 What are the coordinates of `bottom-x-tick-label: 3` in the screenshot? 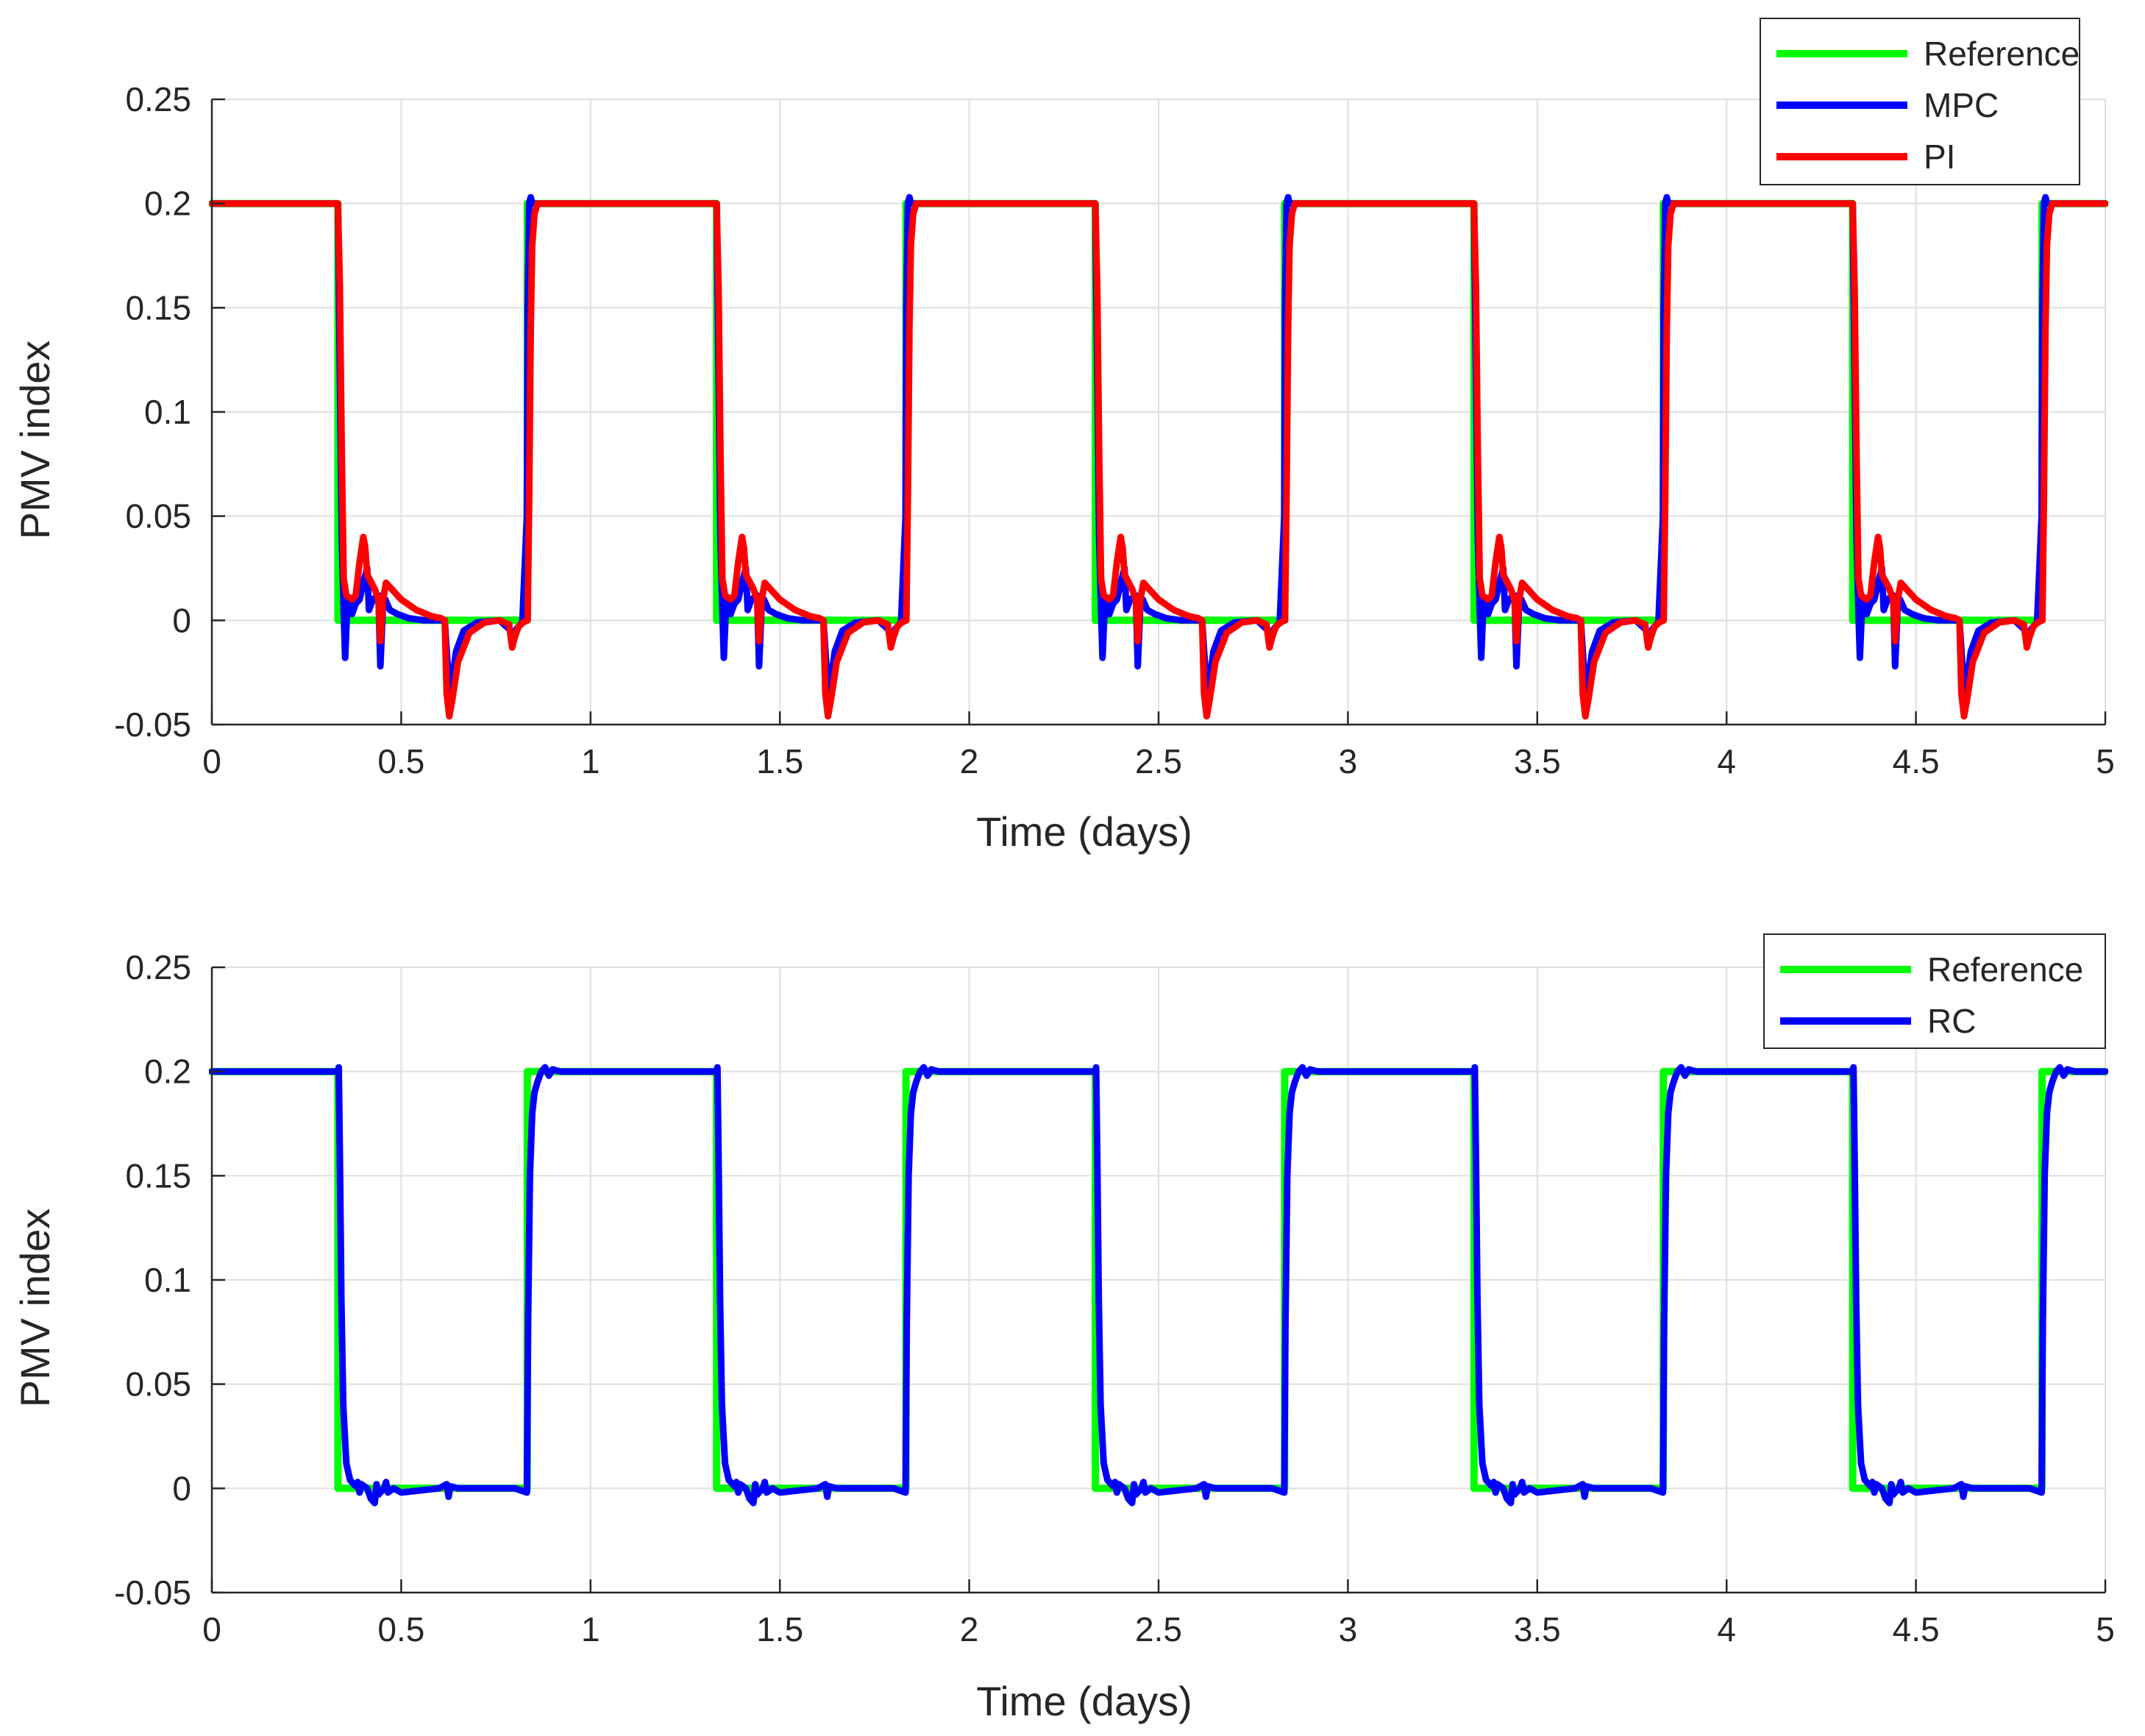 It's located at (1348, 1629).